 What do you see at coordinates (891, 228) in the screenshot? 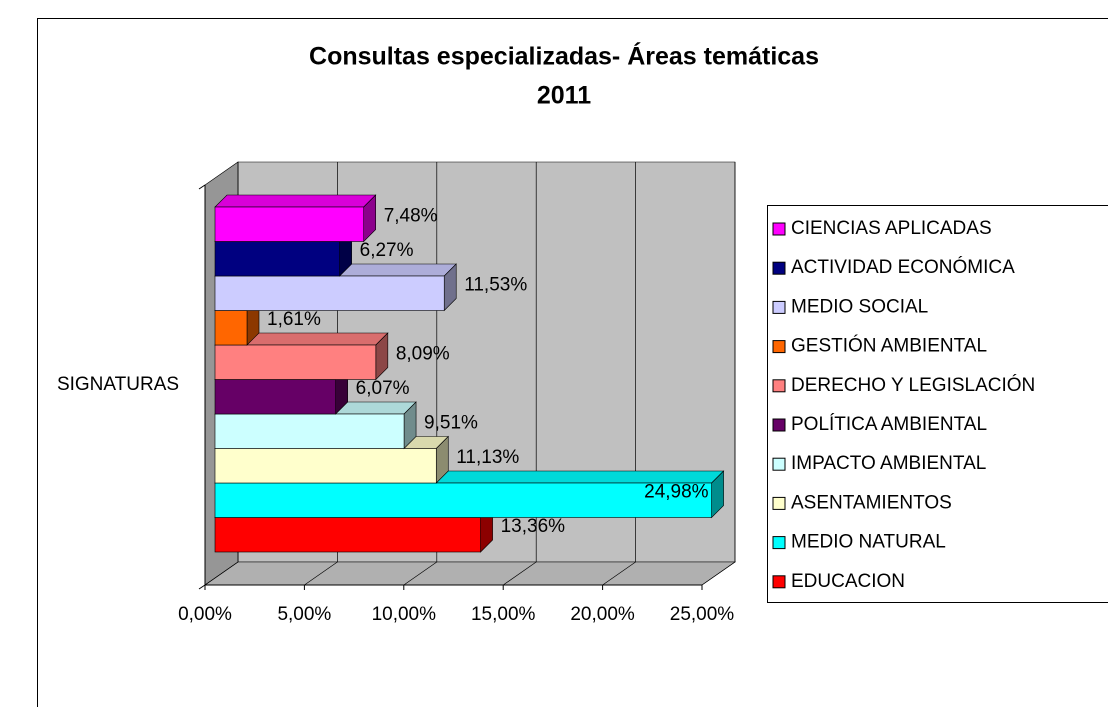
I see `legend-label: CIENCIAS APLICADAS` at bounding box center [891, 228].